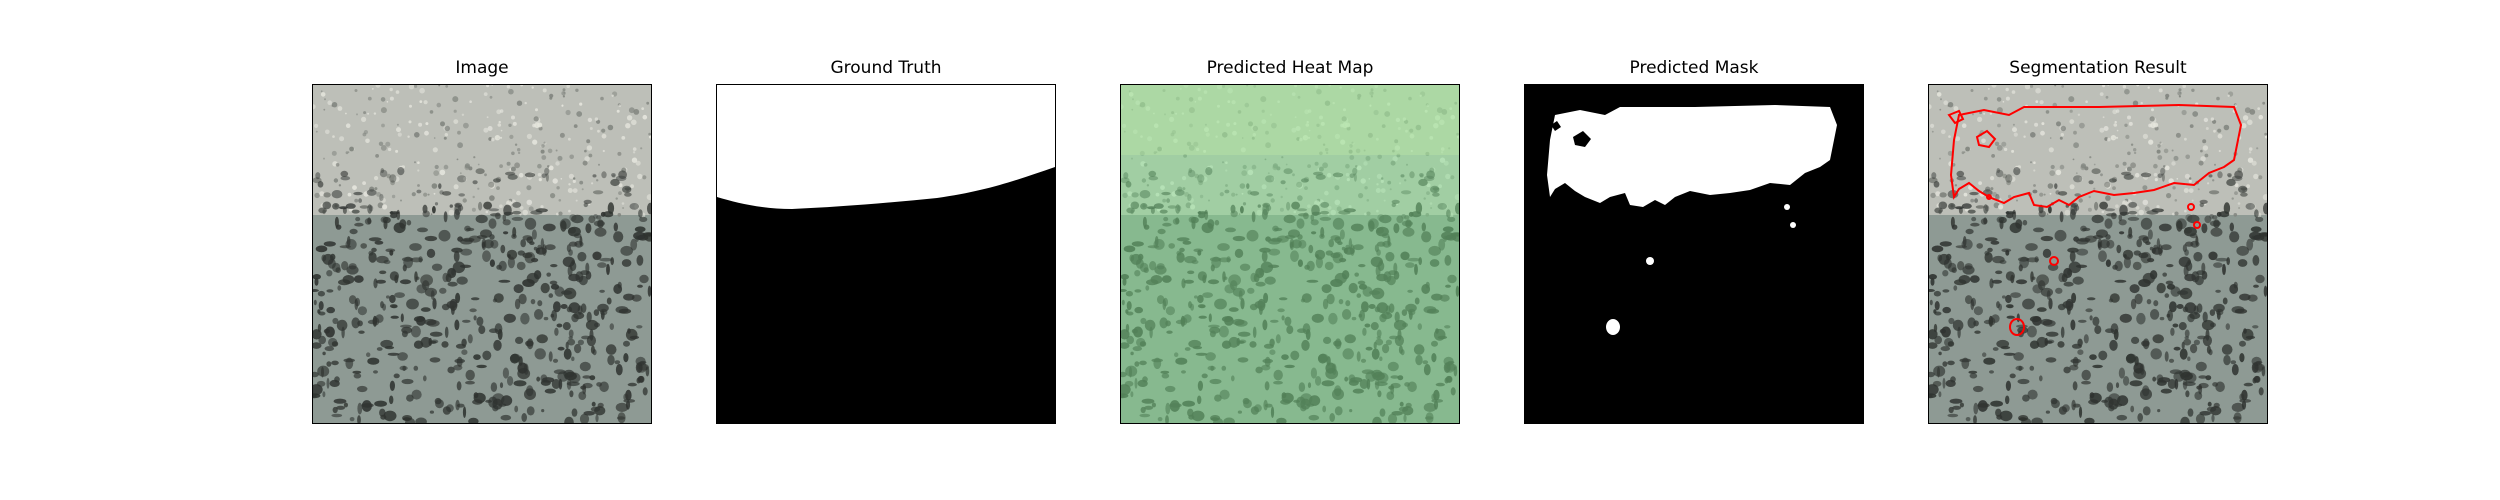 Image resolution: width=2500 pixels, height=500 pixels. What do you see at coordinates (2054, 261) in the screenshot?
I see `segmentation-contour` at bounding box center [2054, 261].